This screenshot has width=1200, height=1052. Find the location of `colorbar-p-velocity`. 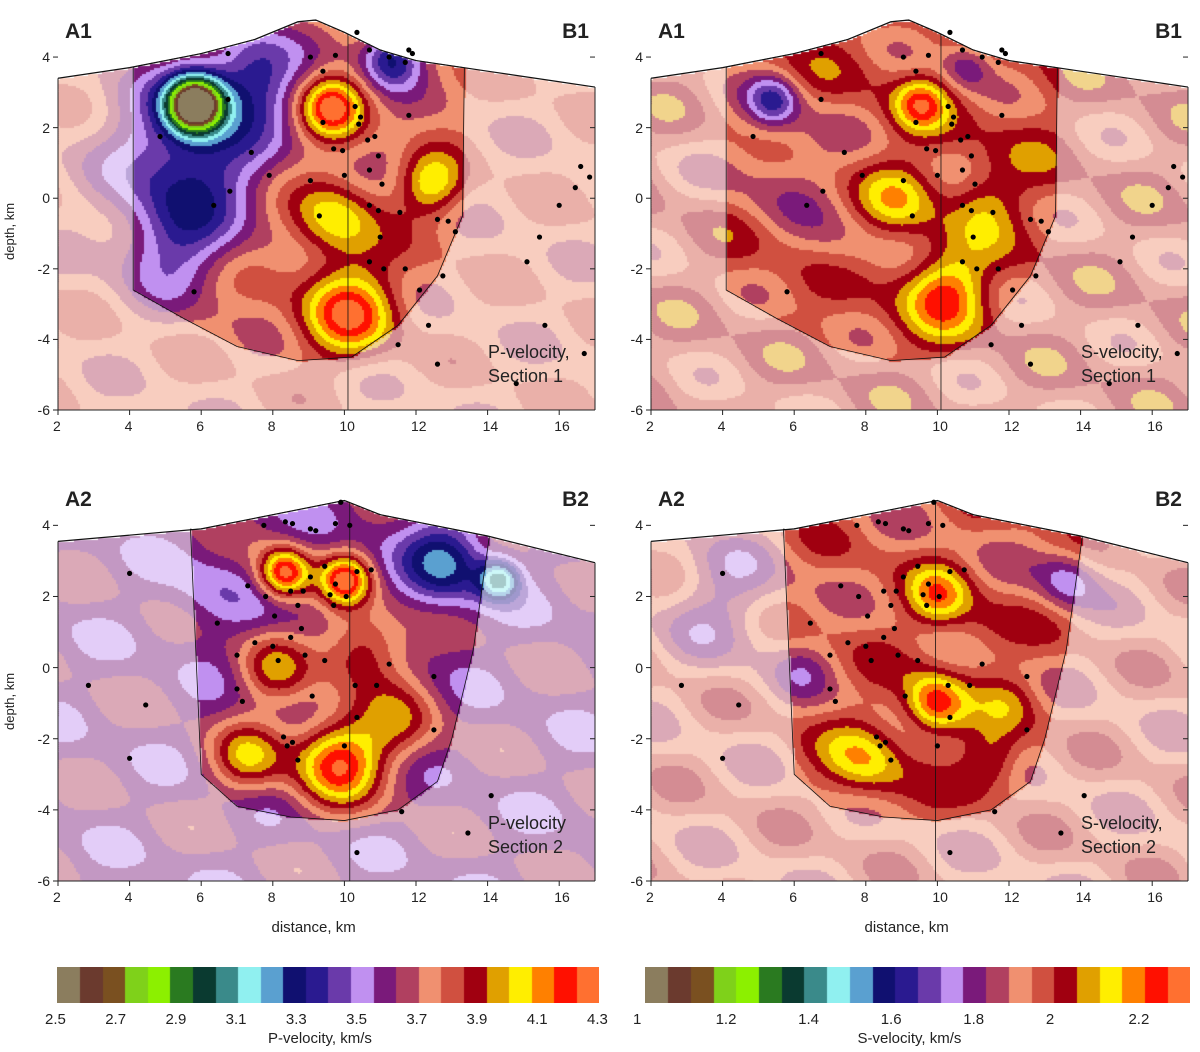

colorbar-p-velocity is located at coordinates (328, 985).